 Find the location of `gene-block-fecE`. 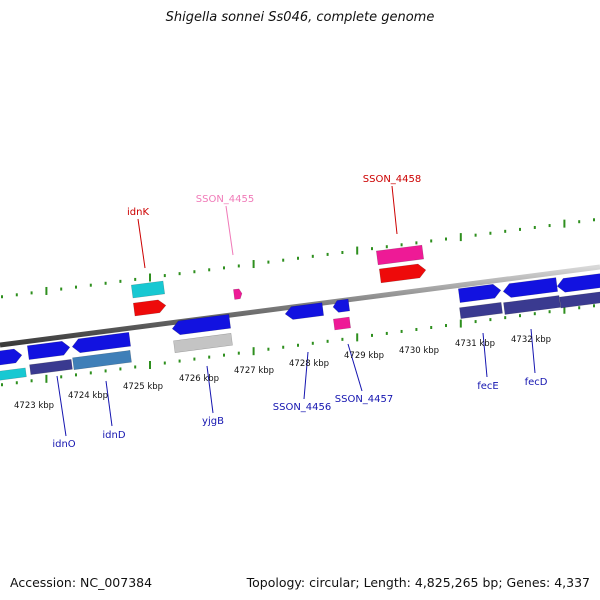

gene-block-fecE is located at coordinates (479, 293).